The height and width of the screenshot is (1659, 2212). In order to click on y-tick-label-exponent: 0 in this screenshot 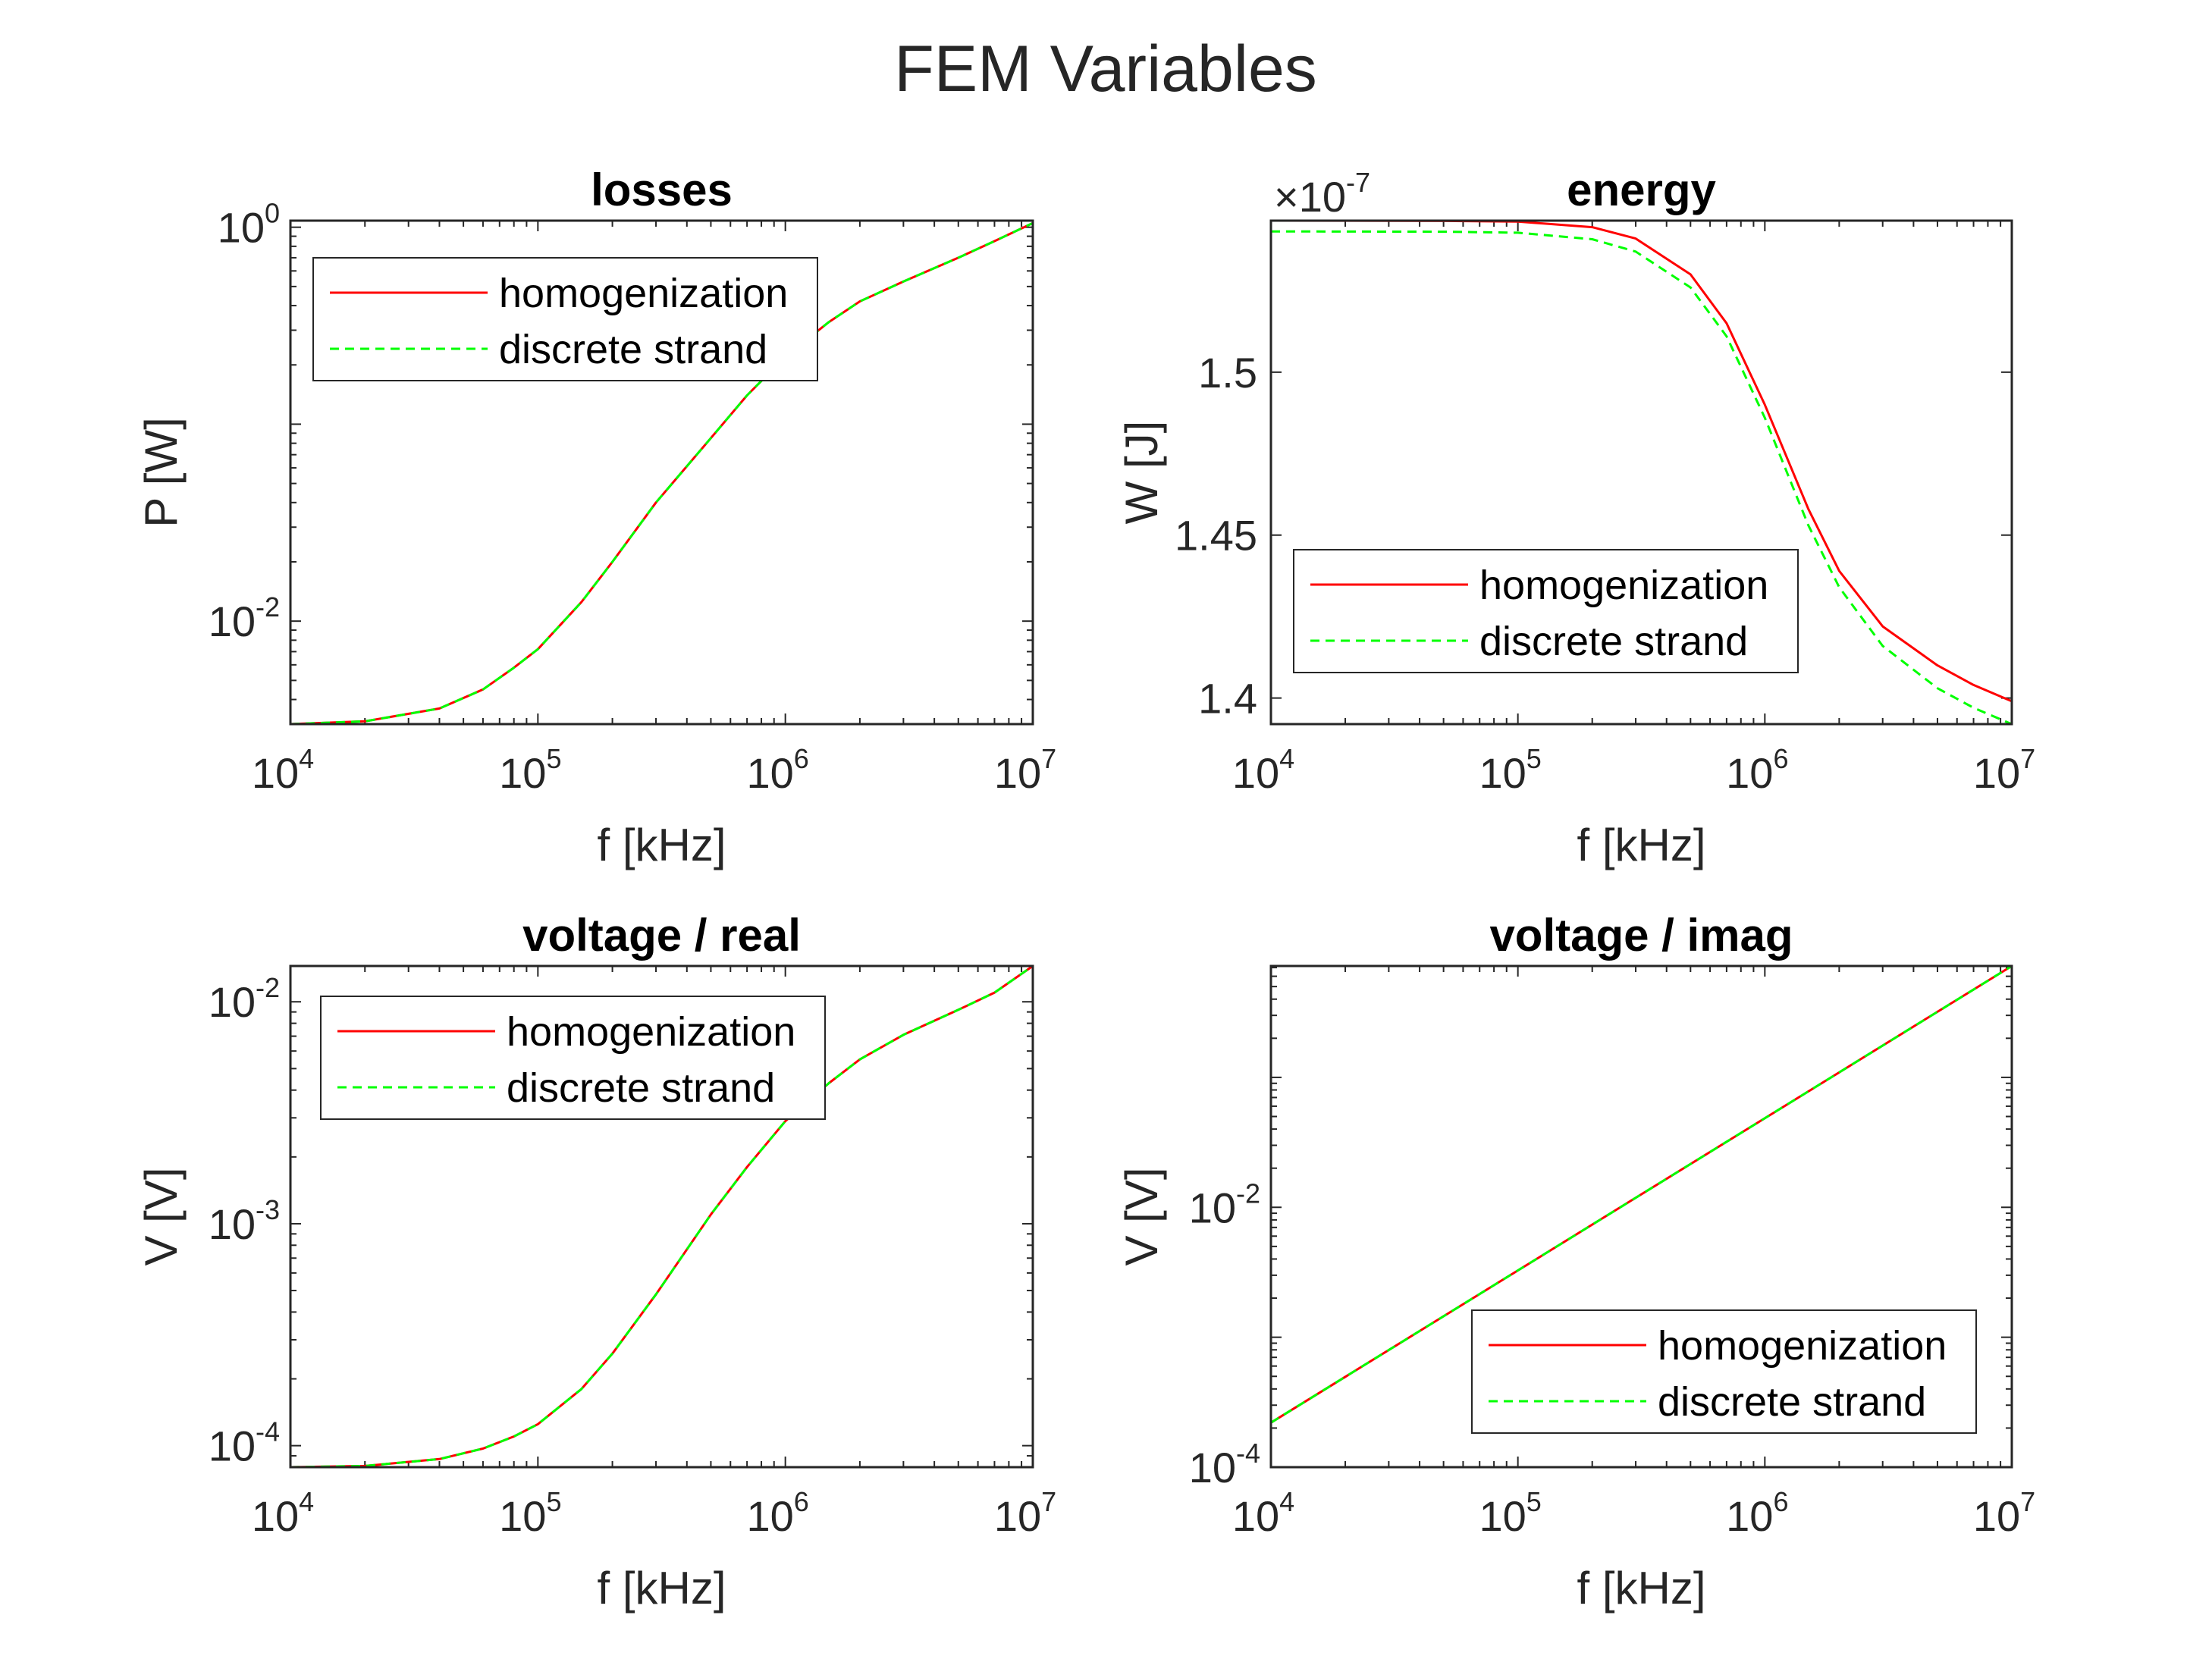, I will do `click(272, 213)`.